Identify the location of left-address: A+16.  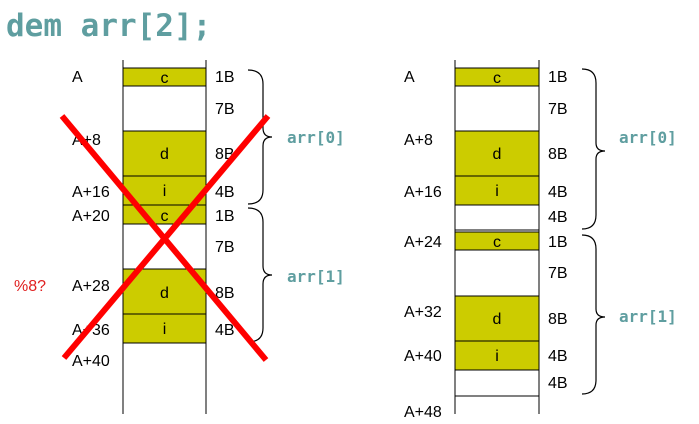
(91, 192).